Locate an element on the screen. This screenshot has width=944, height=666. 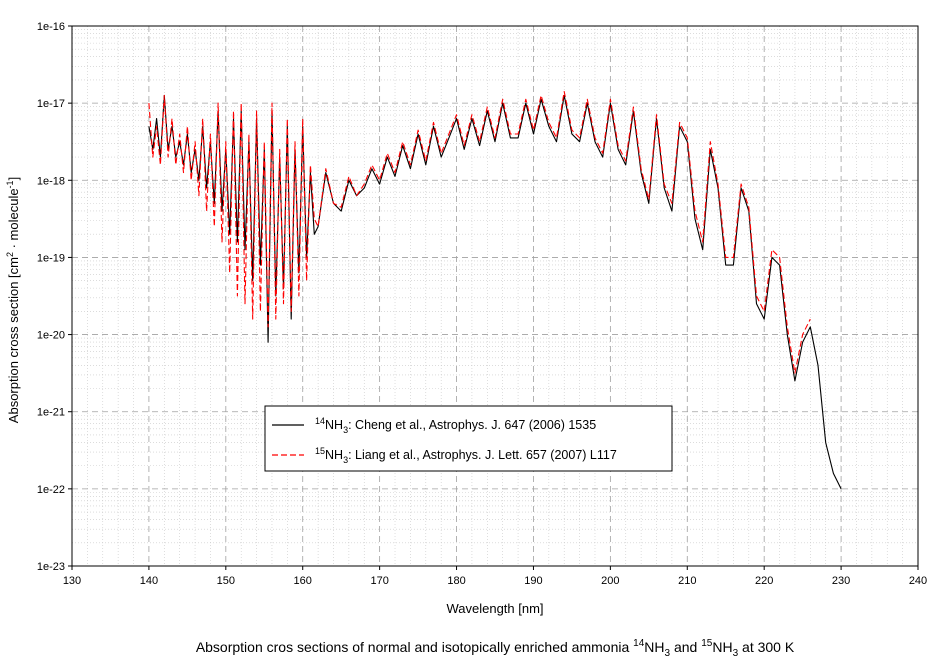
x-tick-label: 220 is located at coordinates (764, 581).